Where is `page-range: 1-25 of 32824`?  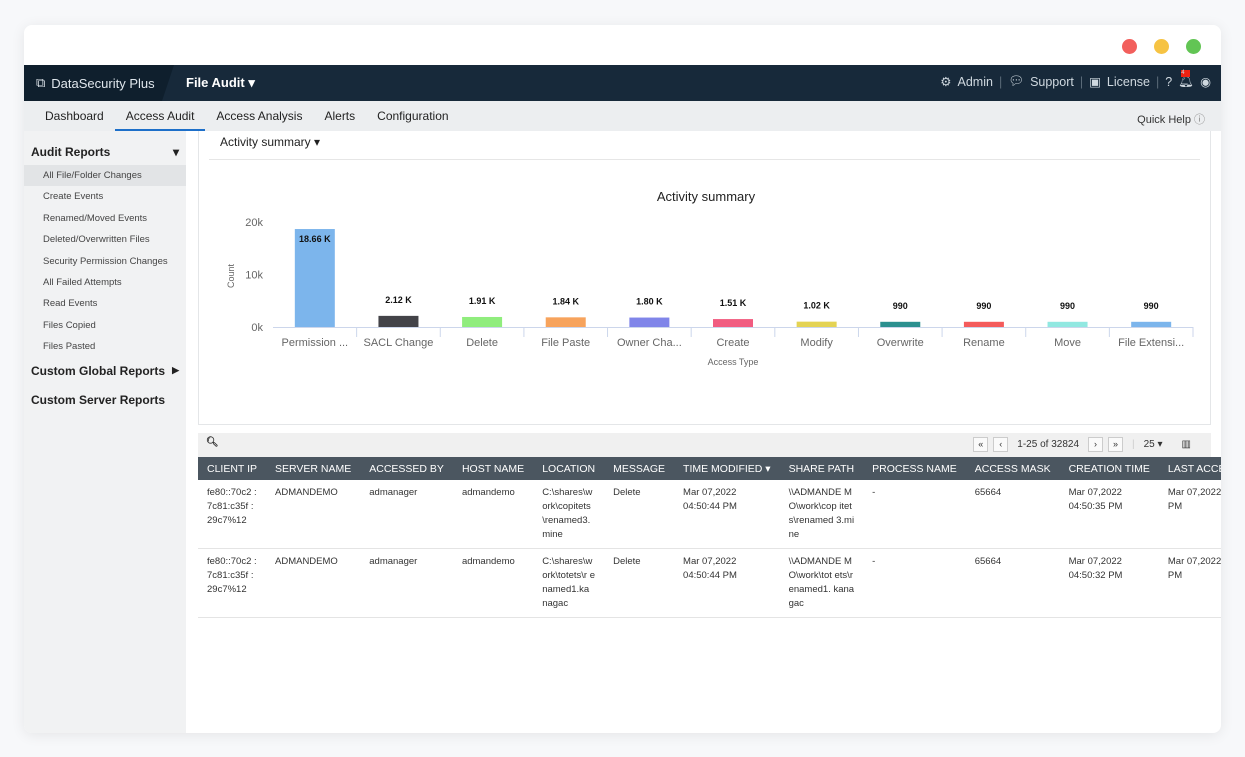 page-range: 1-25 of 32824 is located at coordinates (1048, 444).